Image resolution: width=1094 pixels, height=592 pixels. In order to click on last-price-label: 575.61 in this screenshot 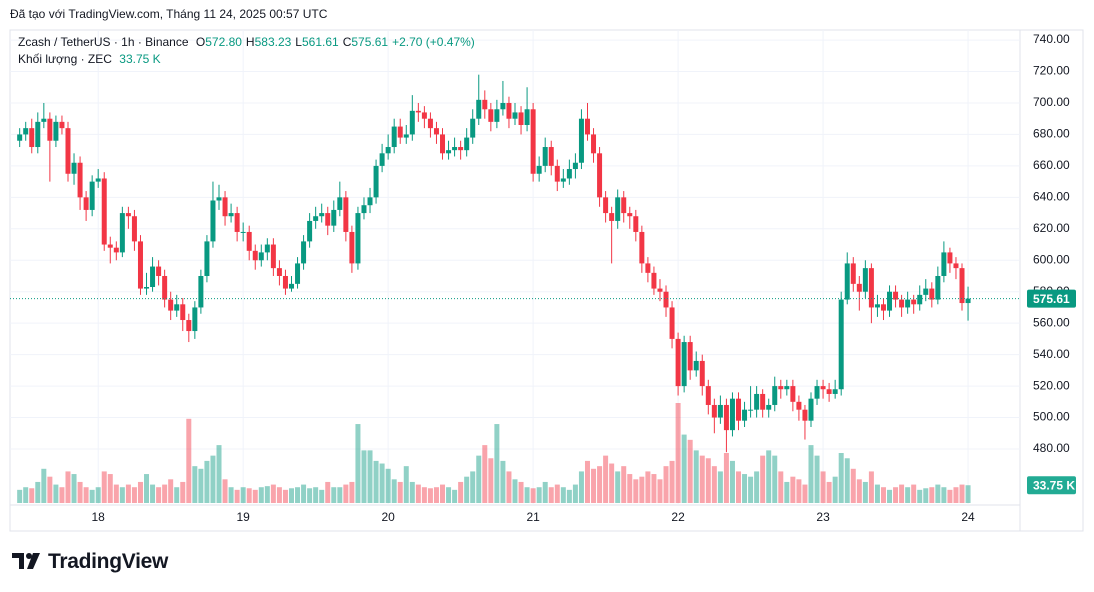, I will do `click(1051, 299)`.